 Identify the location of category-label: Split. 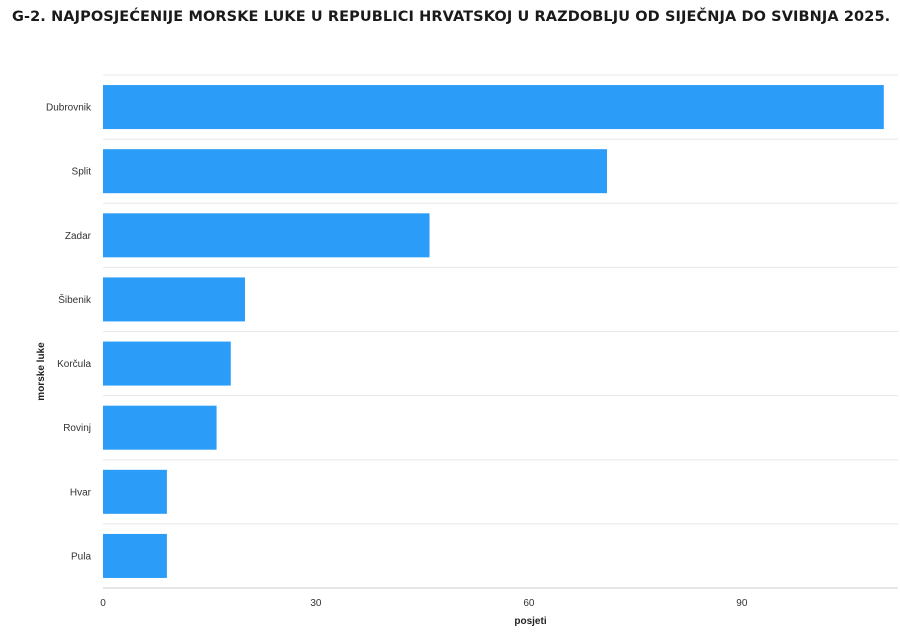
(82, 172).